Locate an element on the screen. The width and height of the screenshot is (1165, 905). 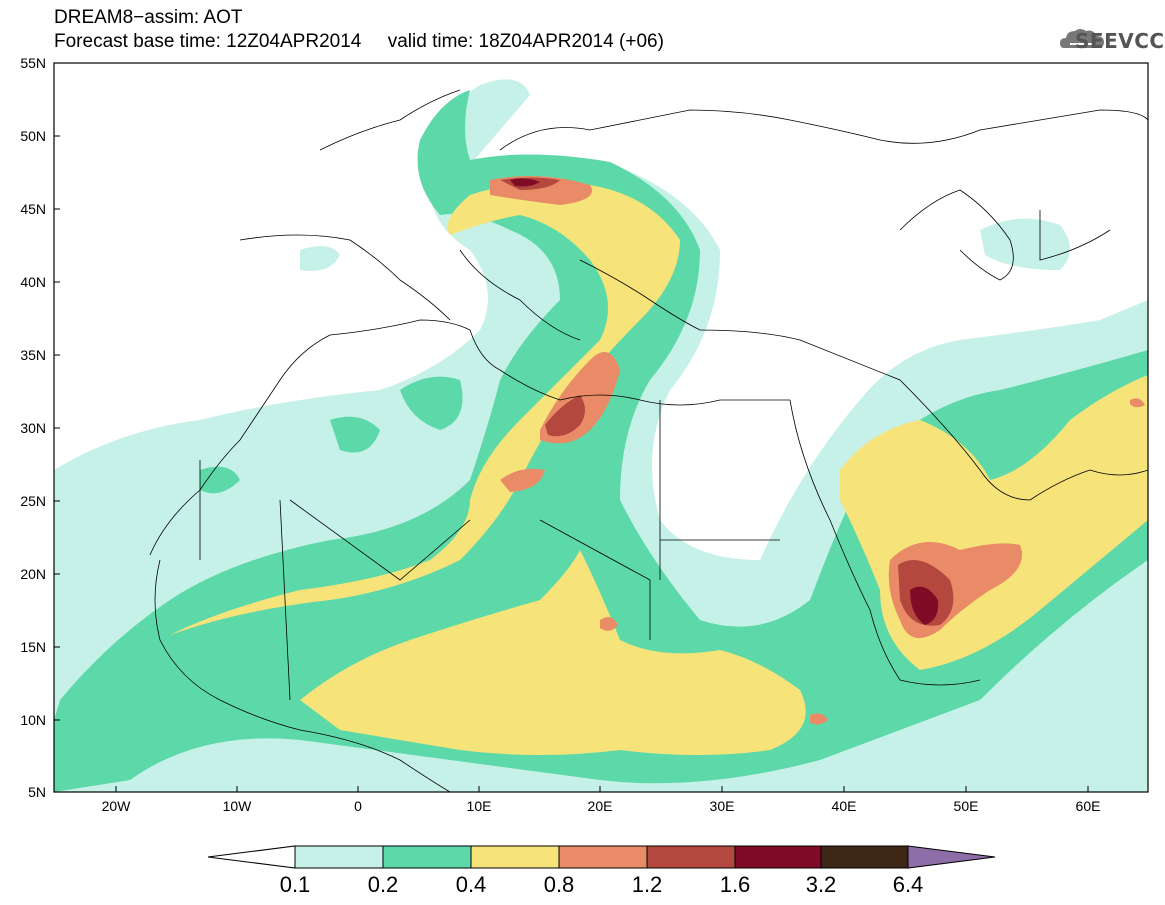
colorbar-label: 0.4 is located at coordinates (471, 884).